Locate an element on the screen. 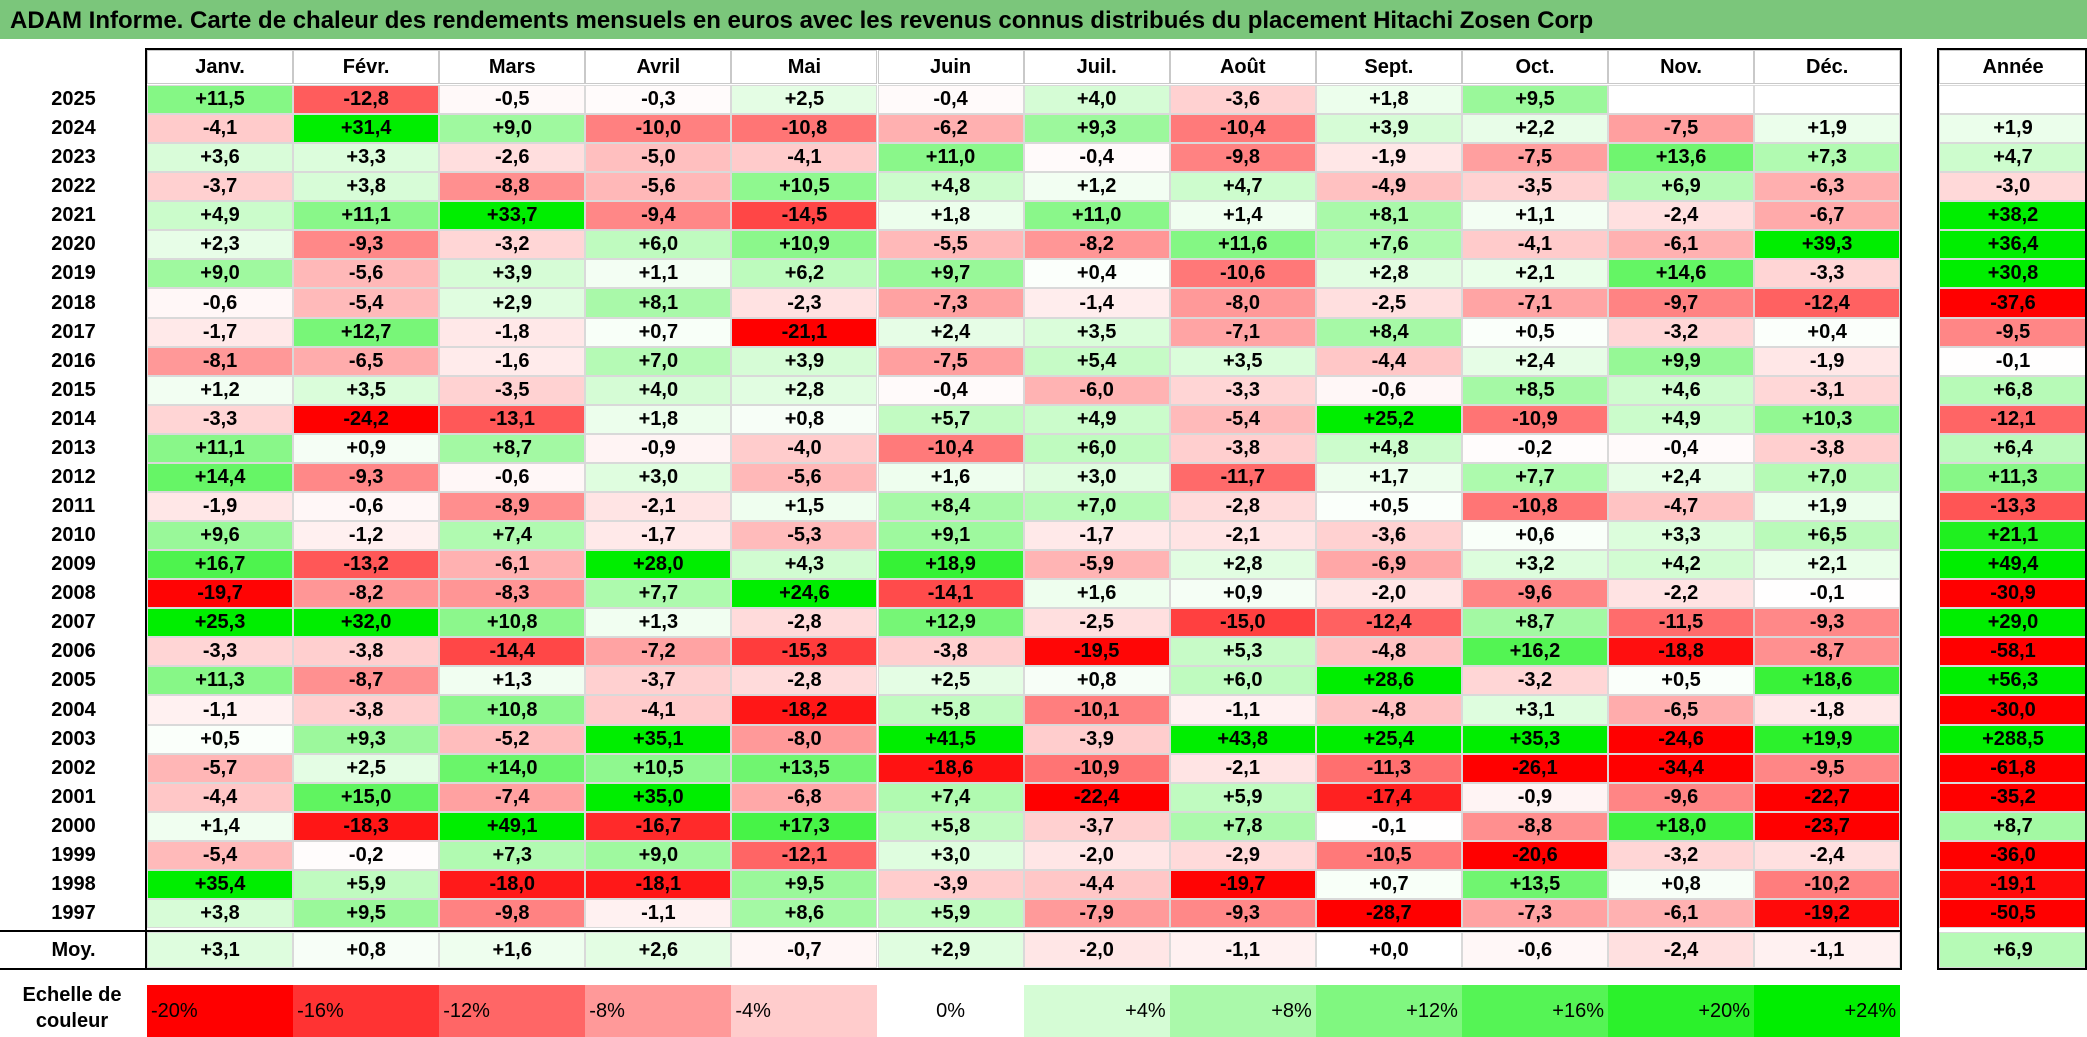 The image size is (2087, 1037). heatmap-cell: +49,1 is located at coordinates (512, 826).